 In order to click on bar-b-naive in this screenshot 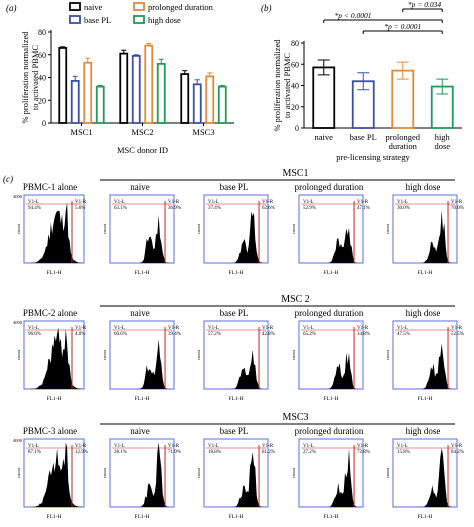, I will do `click(324, 97)`.